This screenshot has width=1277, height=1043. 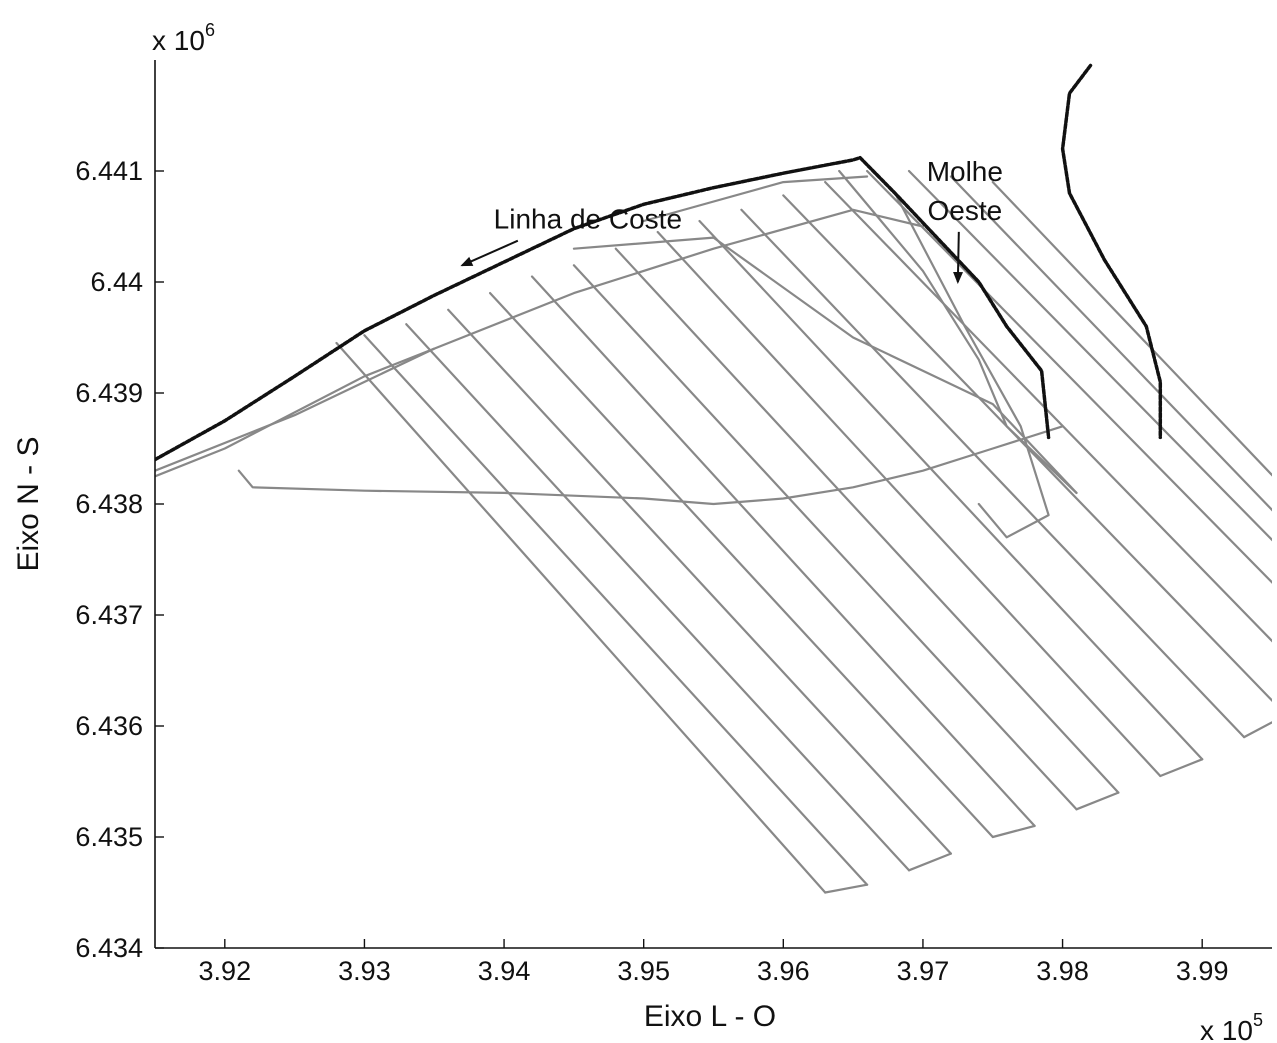 I want to click on x-tick-label: 3.92, so click(x=225, y=971).